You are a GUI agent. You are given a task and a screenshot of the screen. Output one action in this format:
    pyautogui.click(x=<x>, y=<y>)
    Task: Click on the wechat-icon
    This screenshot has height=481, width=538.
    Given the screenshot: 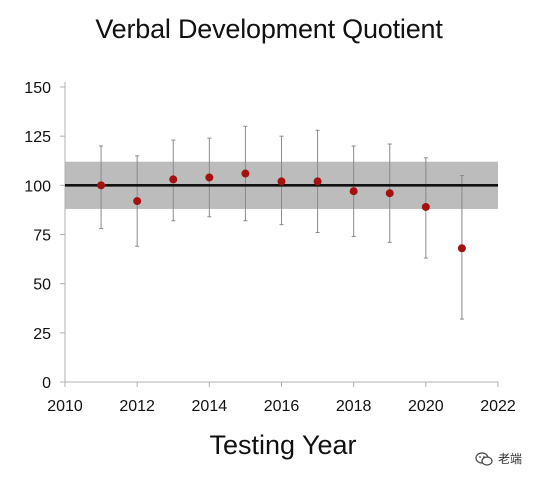 What is the action you would take?
    pyautogui.click(x=484, y=458)
    